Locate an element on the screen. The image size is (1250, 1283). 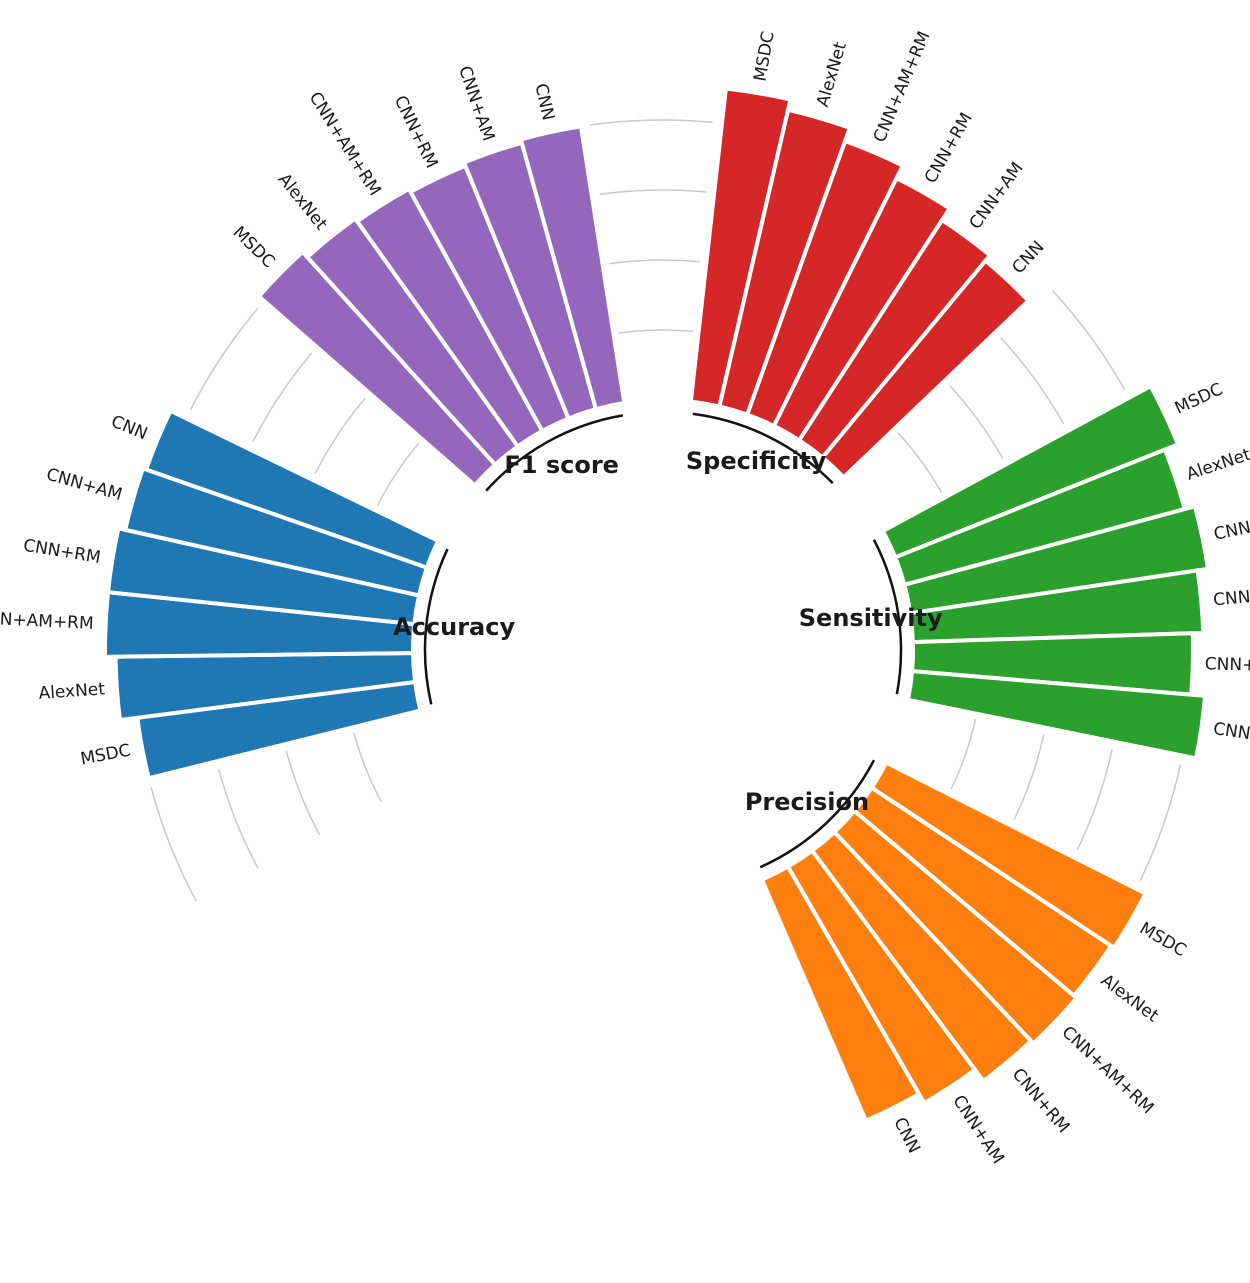
bar-f1-score-cnn is located at coordinates (572, 268).